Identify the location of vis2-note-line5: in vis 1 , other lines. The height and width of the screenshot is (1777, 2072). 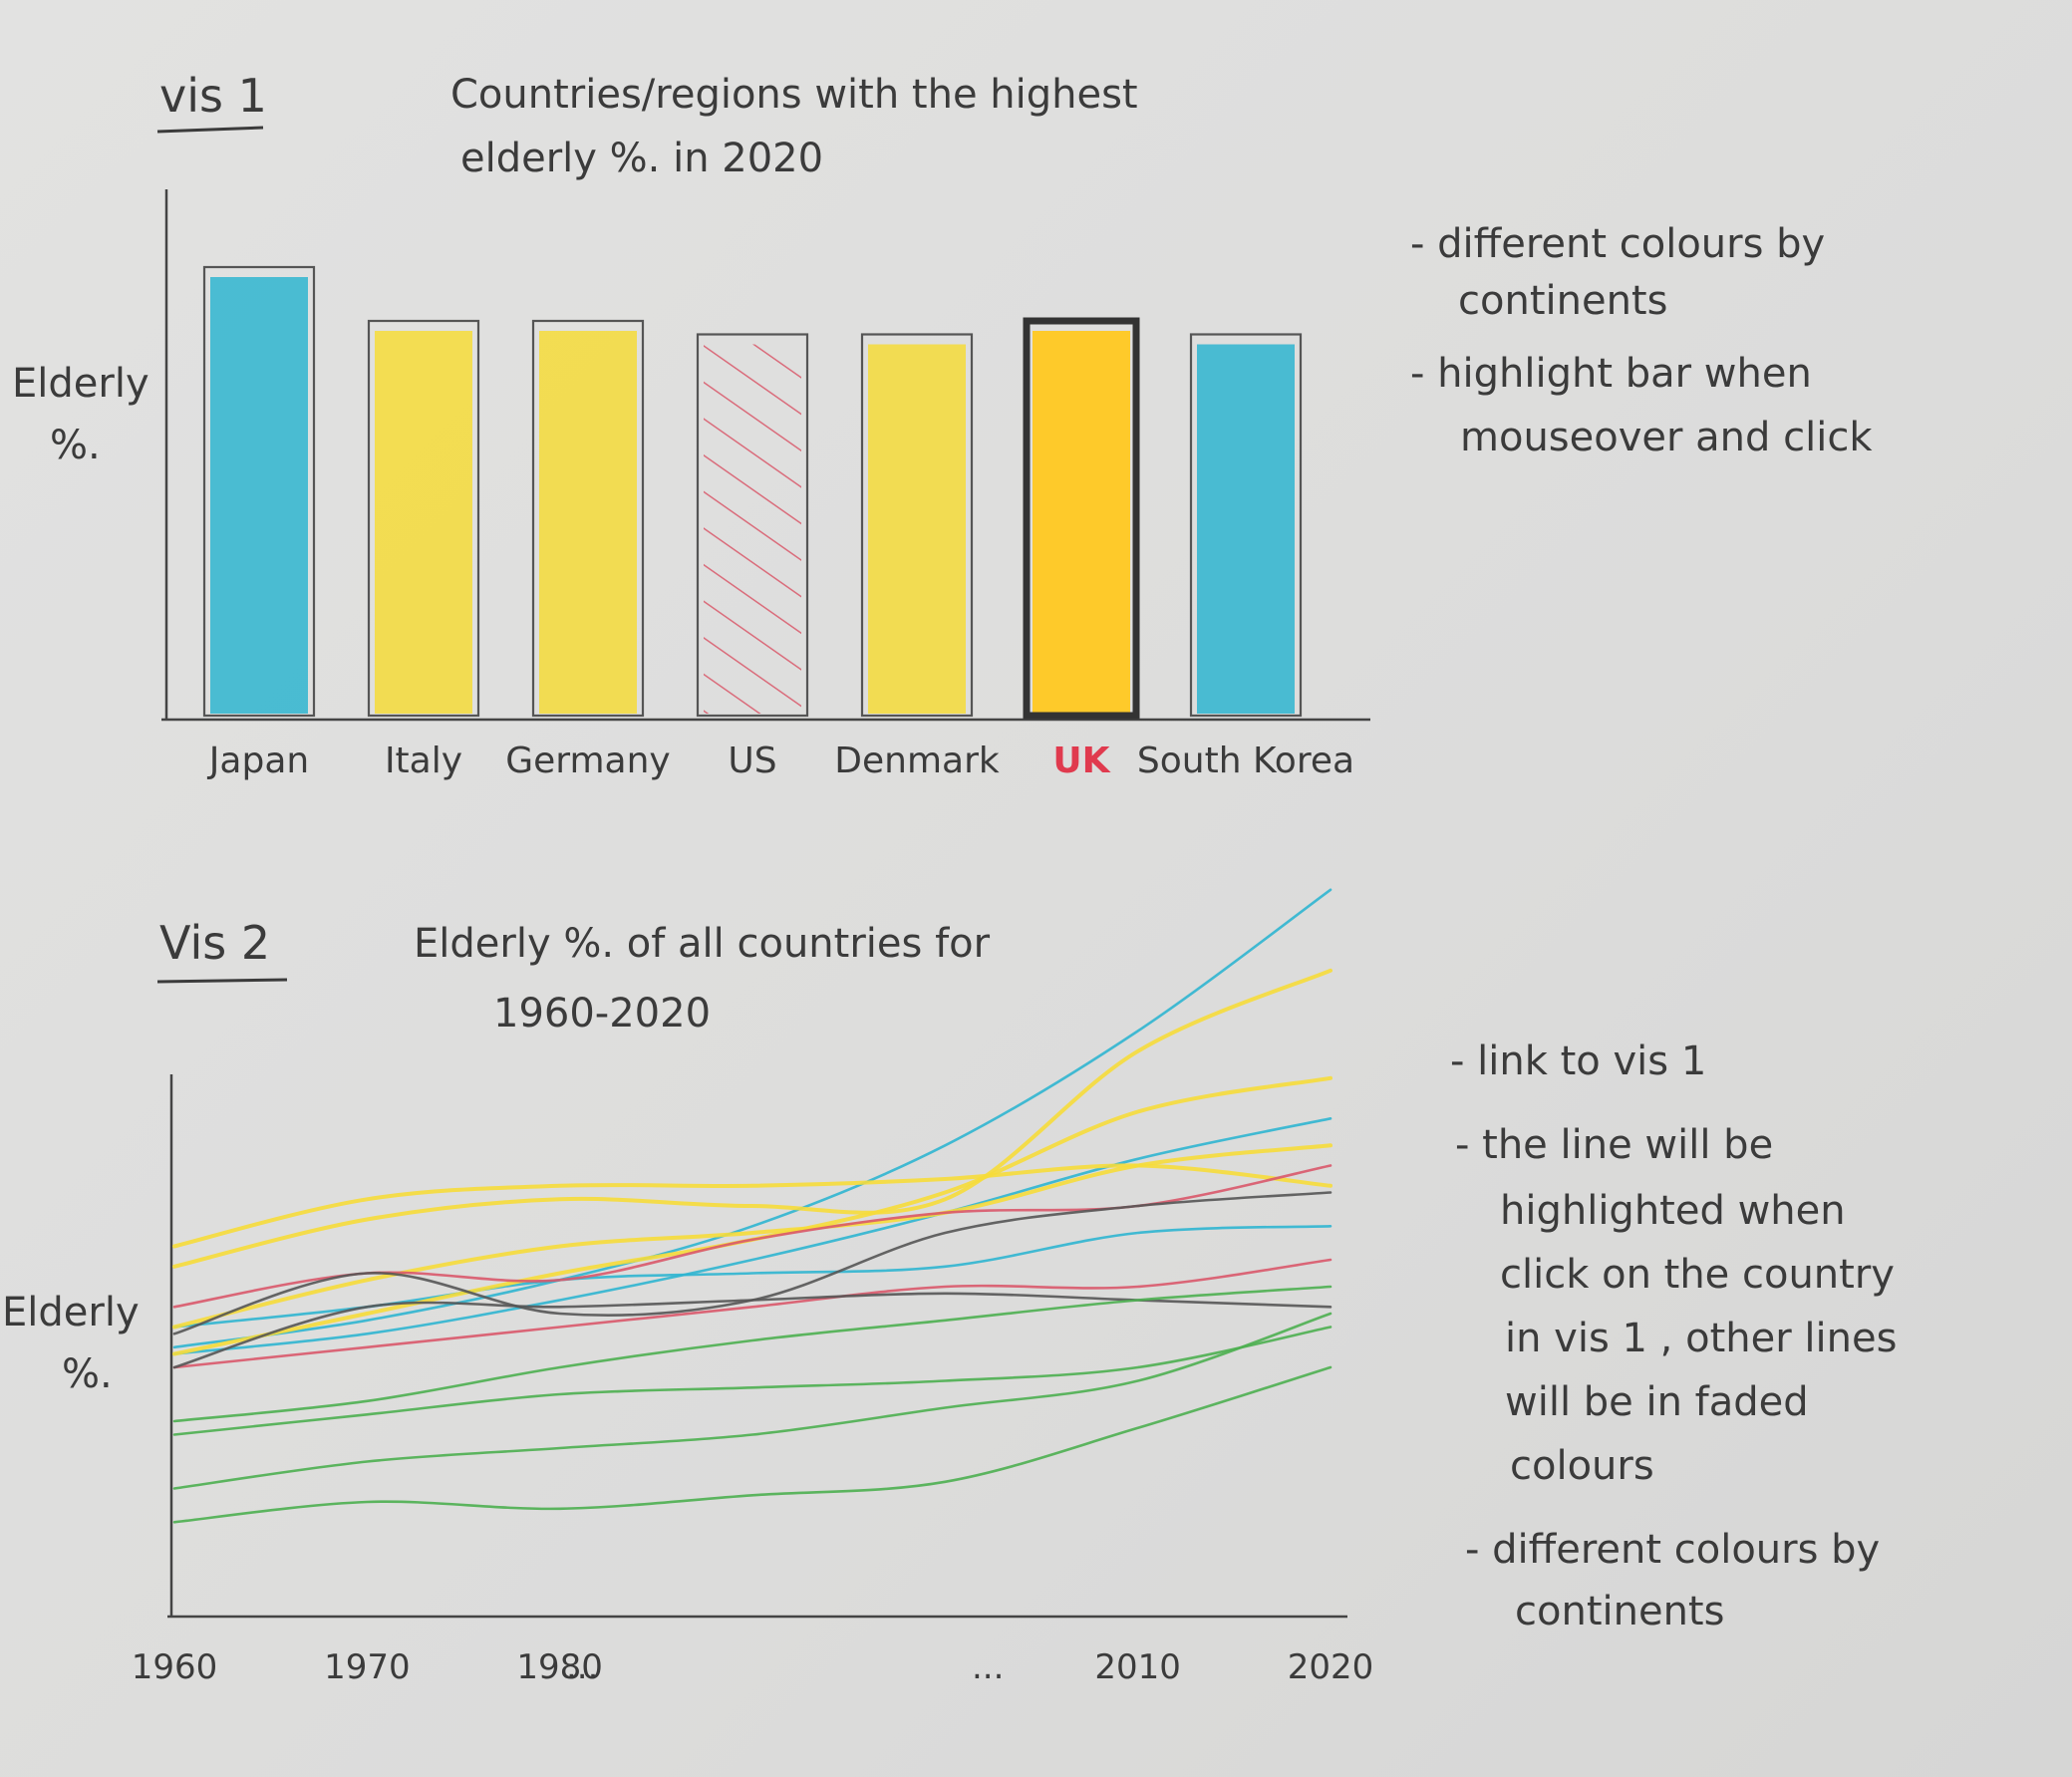
(1701, 1338).